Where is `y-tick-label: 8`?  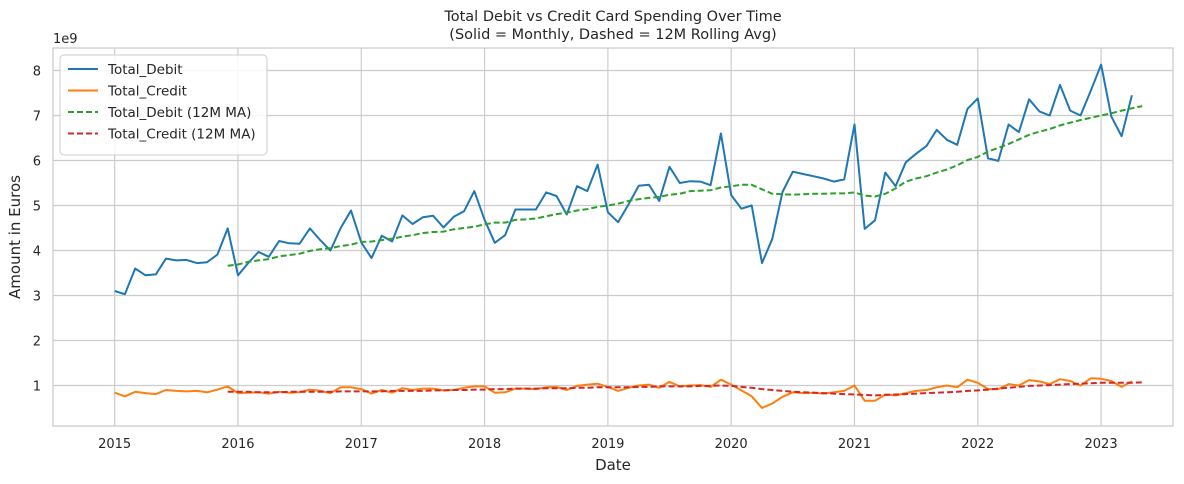
y-tick-label: 8 is located at coordinates (37, 72).